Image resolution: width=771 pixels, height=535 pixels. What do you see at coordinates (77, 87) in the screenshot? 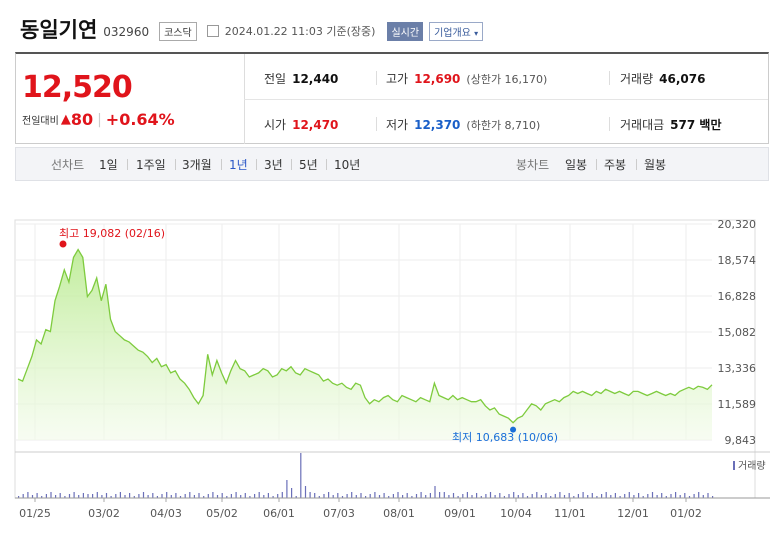
I see `current-price: 12,520` at bounding box center [77, 87].